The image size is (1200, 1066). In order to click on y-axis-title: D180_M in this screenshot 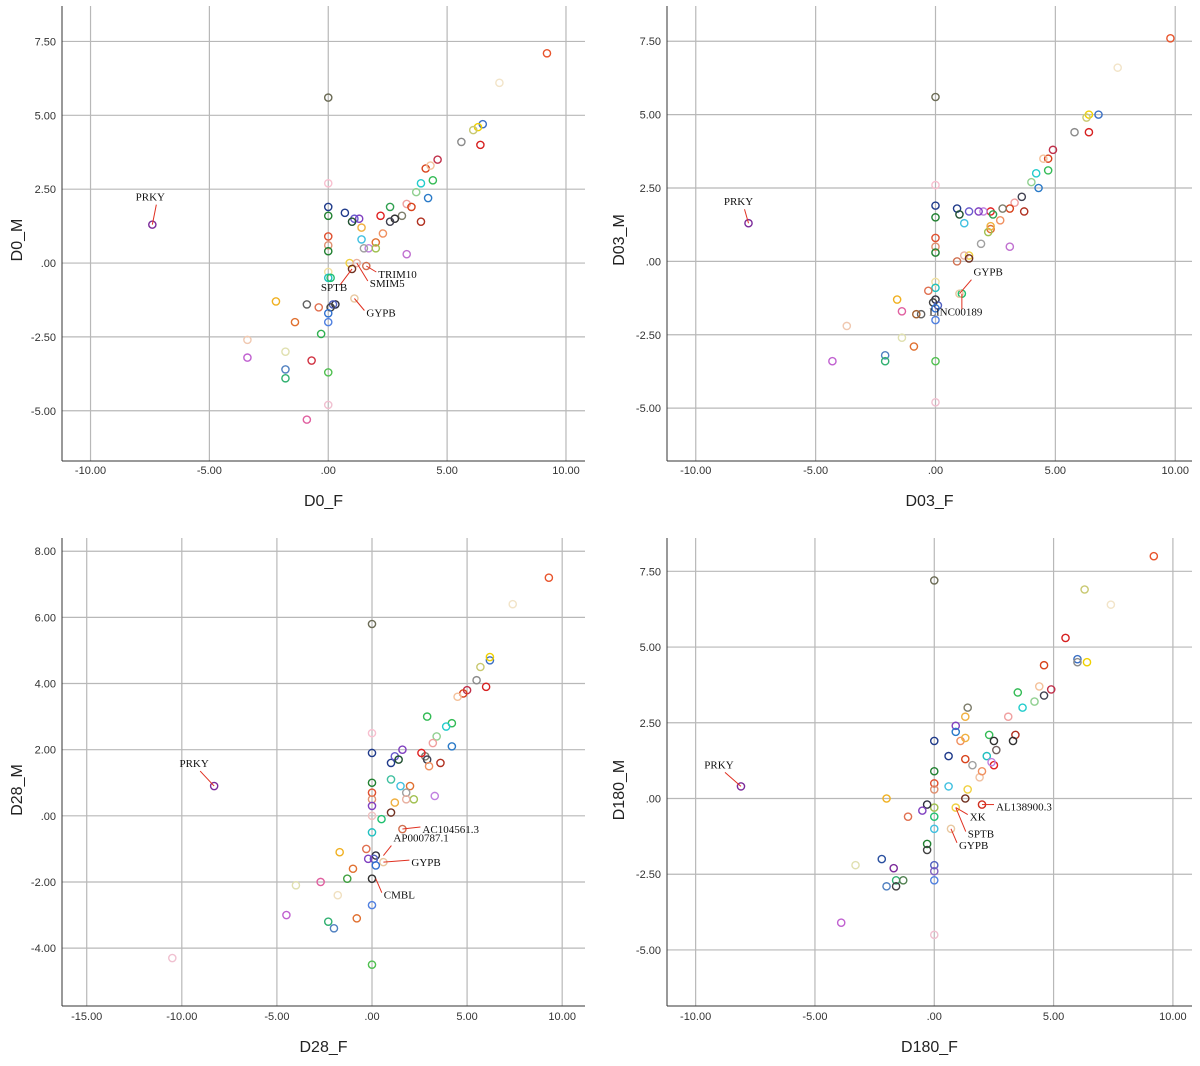, I will do `click(619, 790)`.